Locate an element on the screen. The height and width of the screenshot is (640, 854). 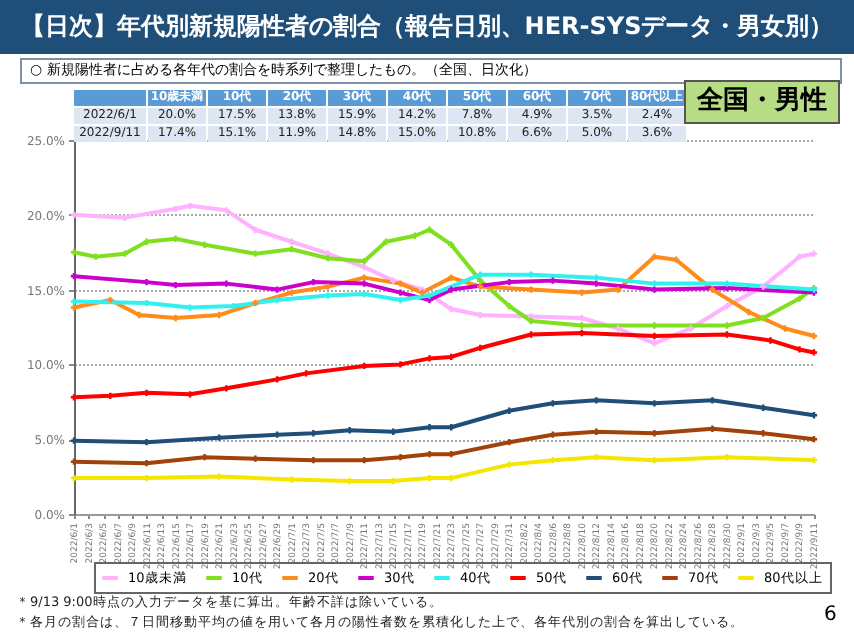
chart-title: 【日次】年代別新規陽性者の割合（報告日別、HER-SYSデータ・男女別） is located at coordinates (427, 27).